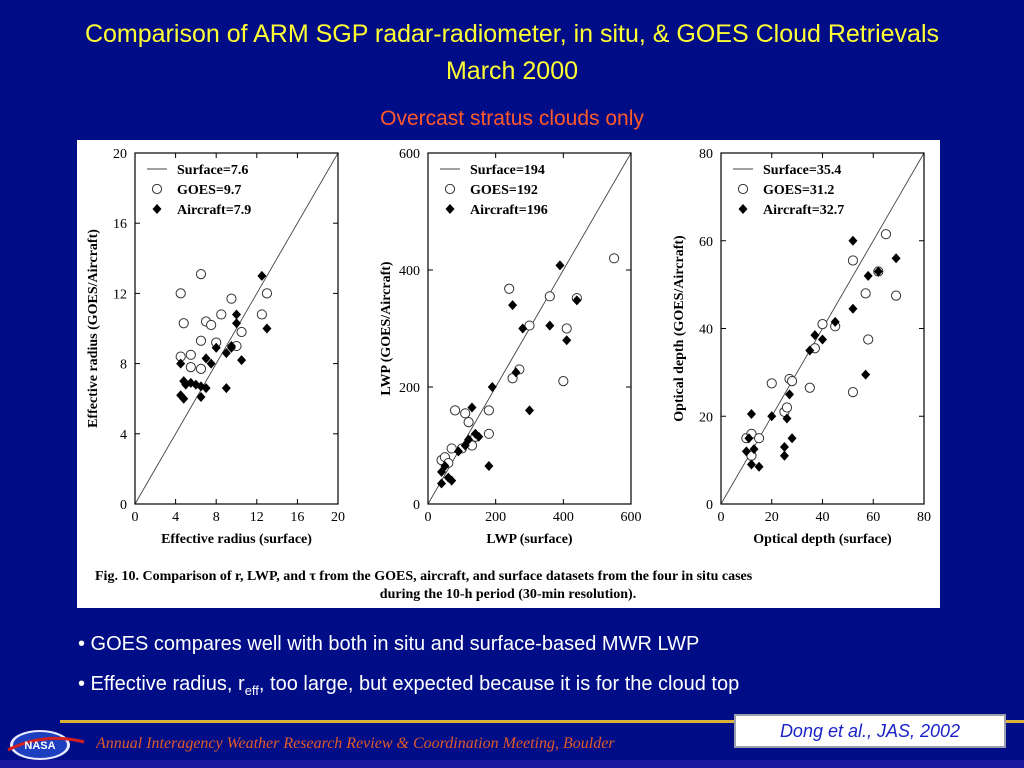  What do you see at coordinates (870, 731) in the screenshot?
I see `citation-box: Dong et al., JAS, 2002` at bounding box center [870, 731].